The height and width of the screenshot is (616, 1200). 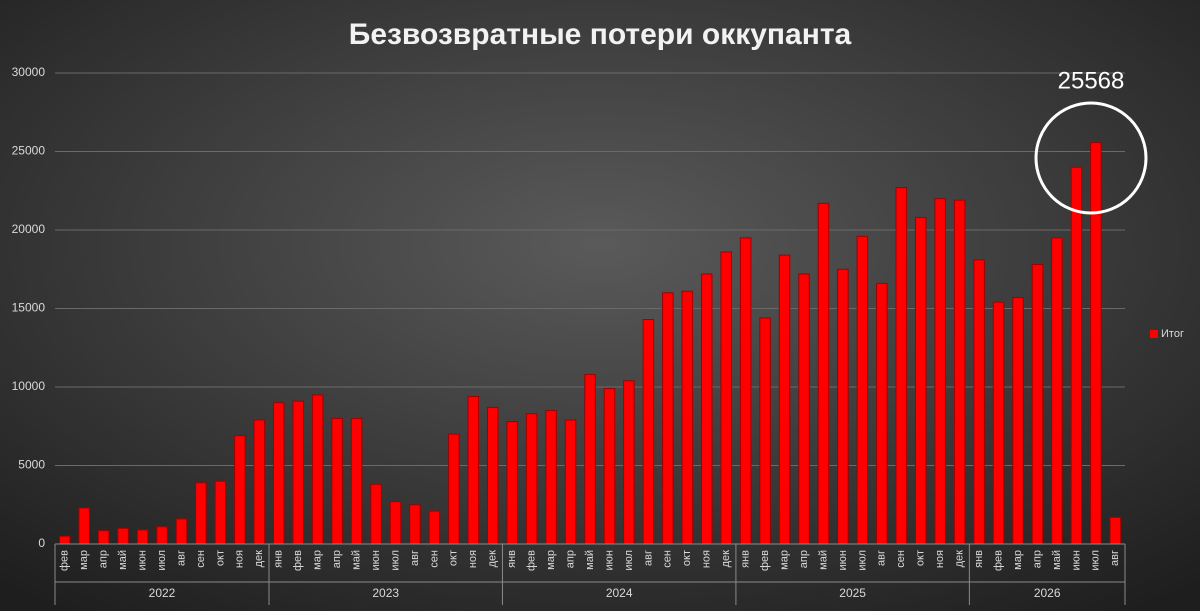 What do you see at coordinates (1172, 334) in the screenshot?
I see `legend-label: Итог` at bounding box center [1172, 334].